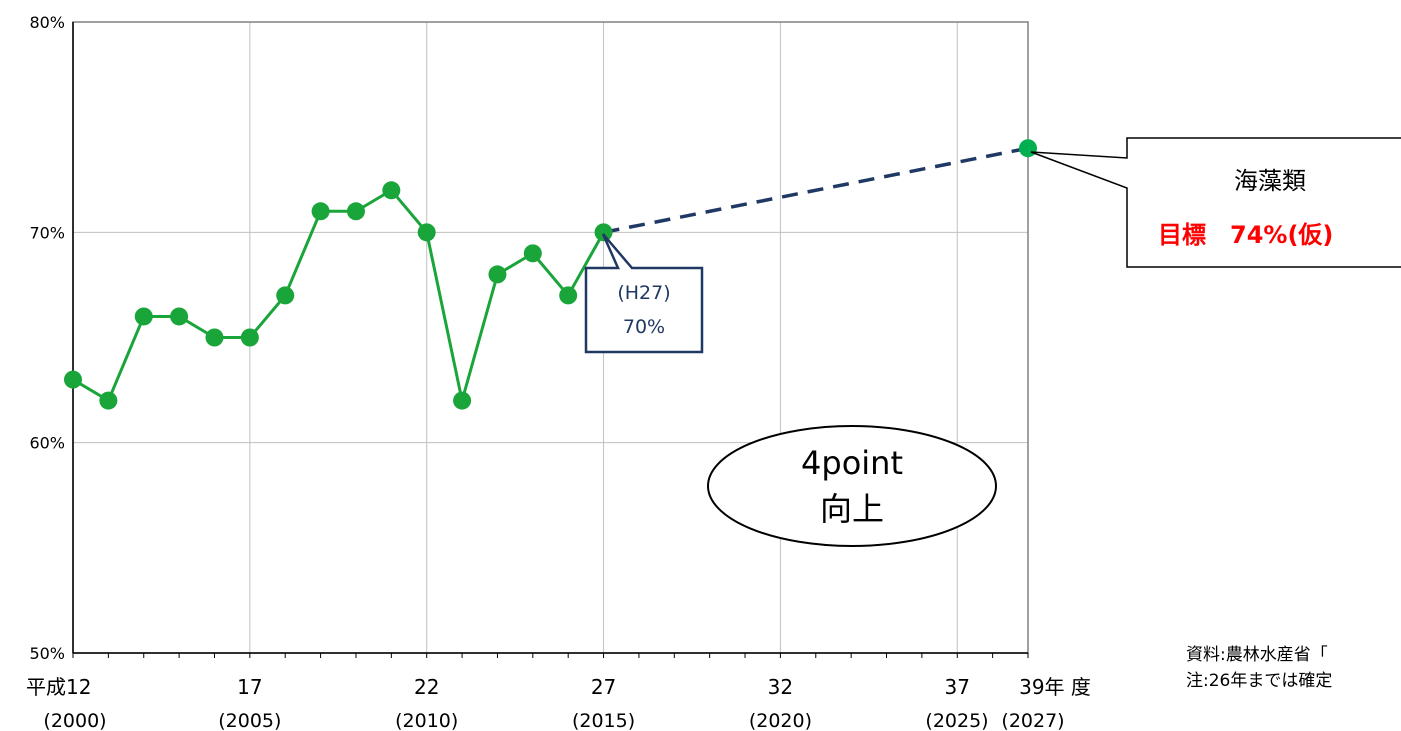  I want to click on target-point, so click(1028, 148).